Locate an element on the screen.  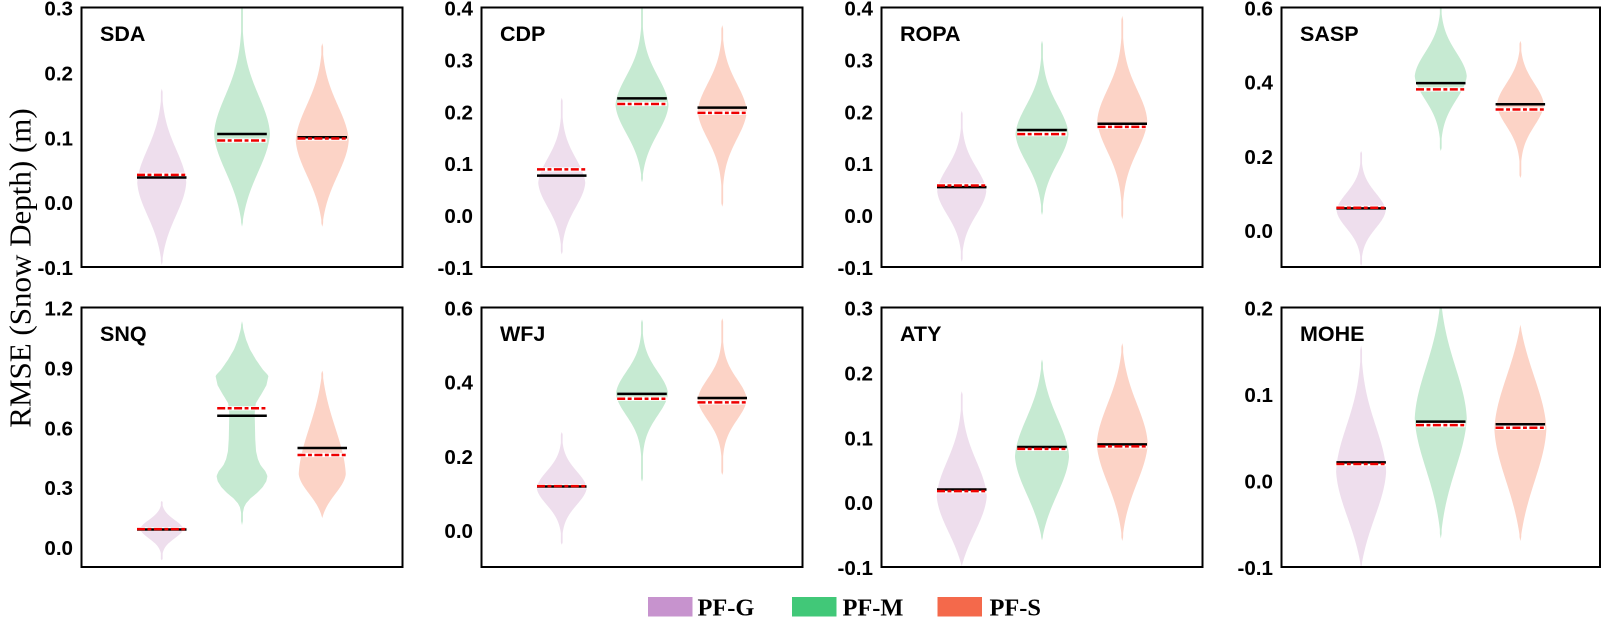
svg-text: PF-G is located at coordinates (726, 606).